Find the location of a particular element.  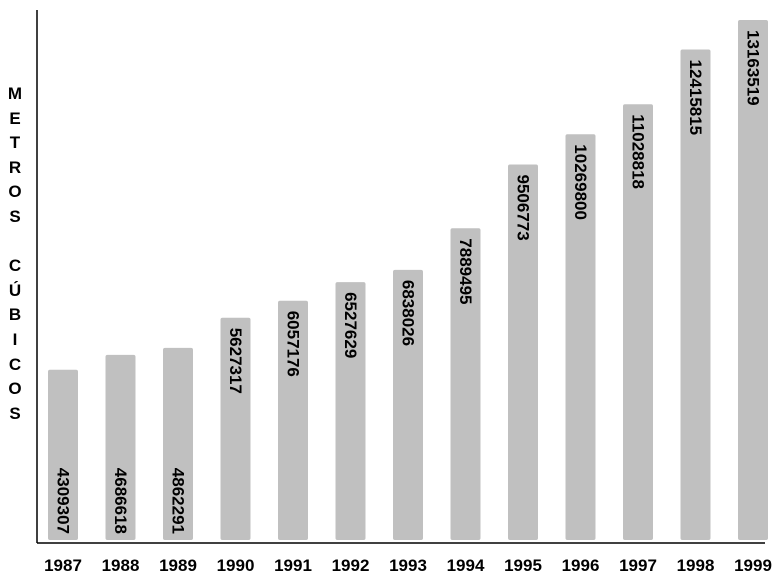

value-label-1988: 4686618 is located at coordinates (120, 501).